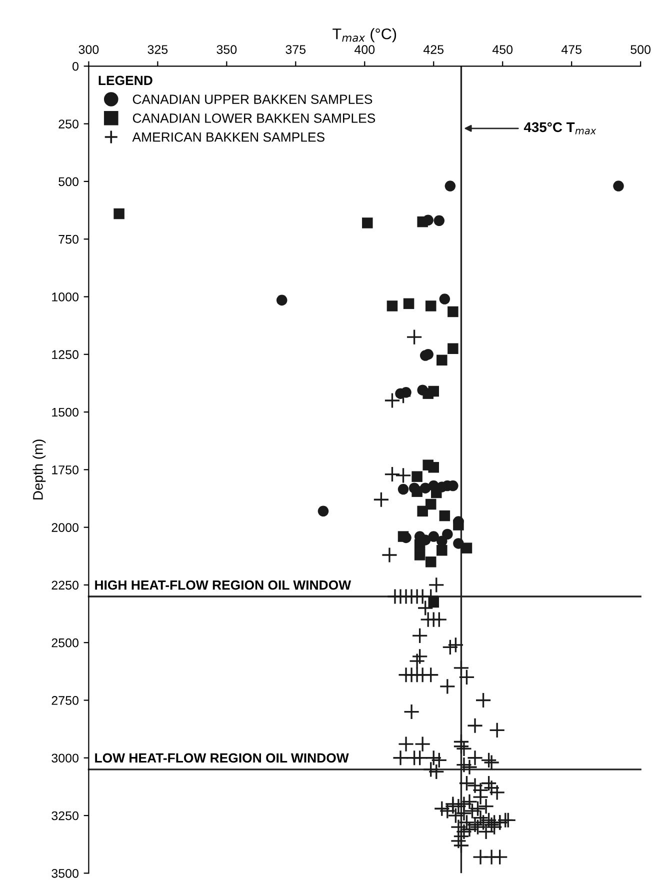  I want to click on legend-label: CANADIAN LOWER BAKKEN SAMPLES, so click(254, 118).